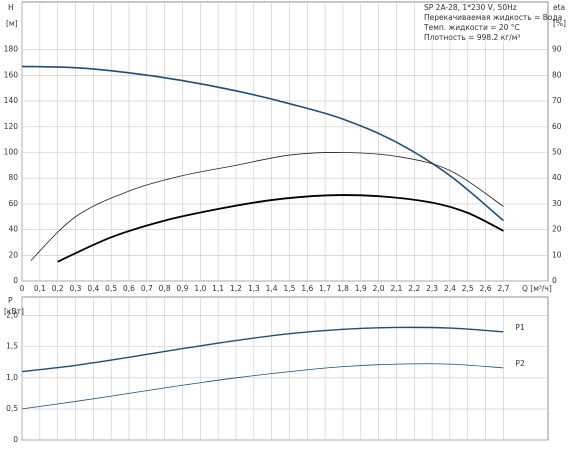  I want to click on y2-tick-label: 40, so click(557, 177).